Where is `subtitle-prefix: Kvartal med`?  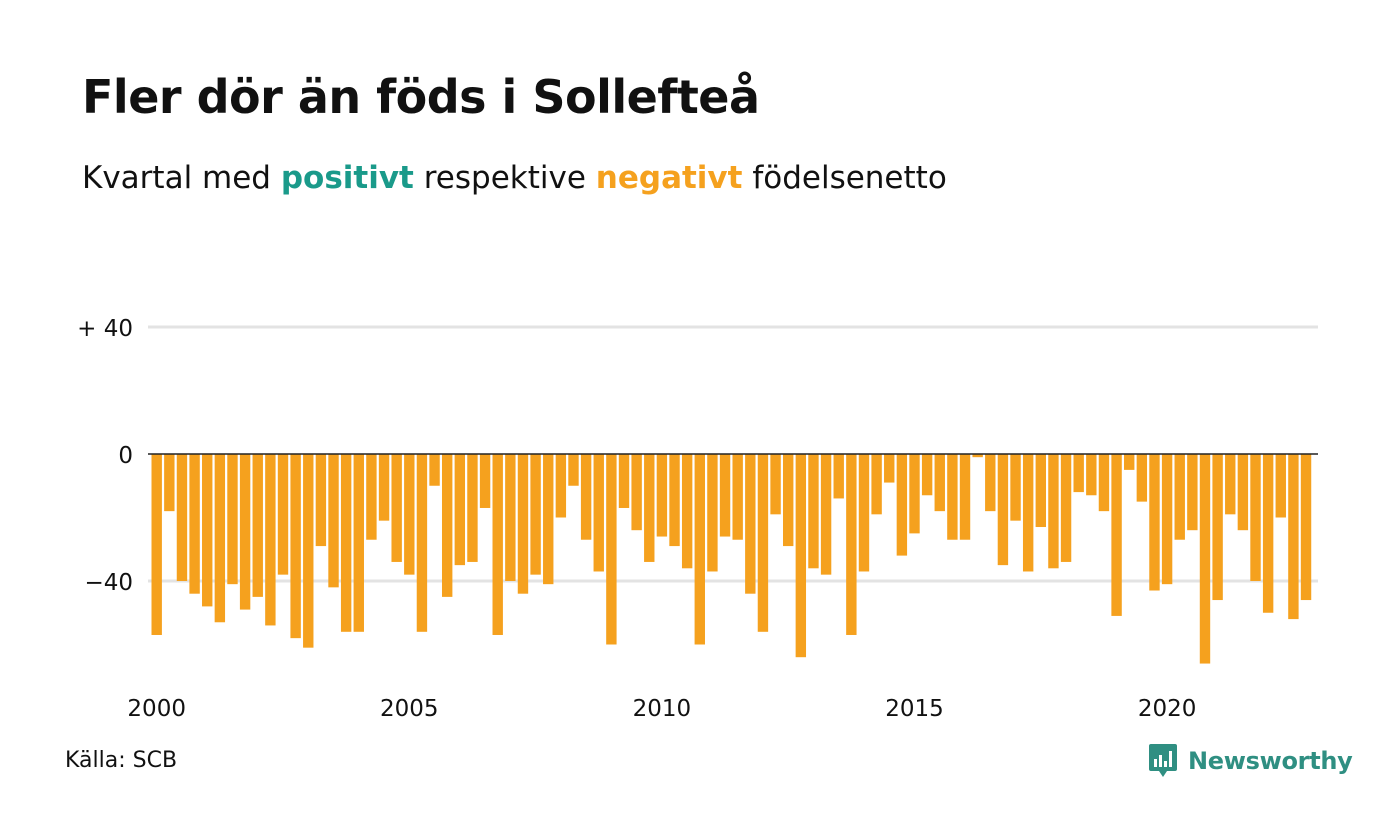
subtitle-prefix: Kvartal med is located at coordinates (181, 178).